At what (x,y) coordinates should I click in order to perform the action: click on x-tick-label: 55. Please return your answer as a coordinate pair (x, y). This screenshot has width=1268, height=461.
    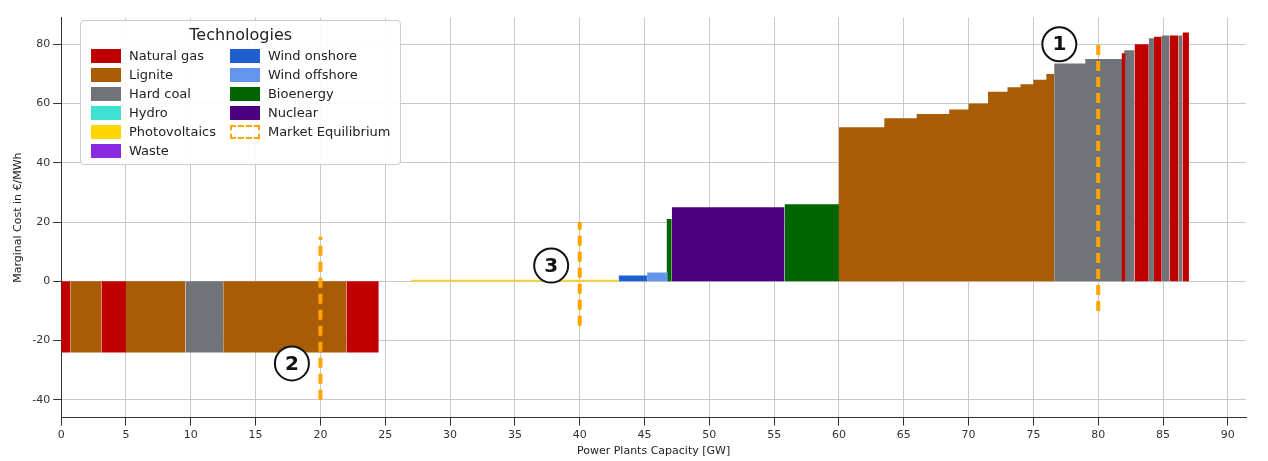
    Looking at the image, I should click on (774, 435).